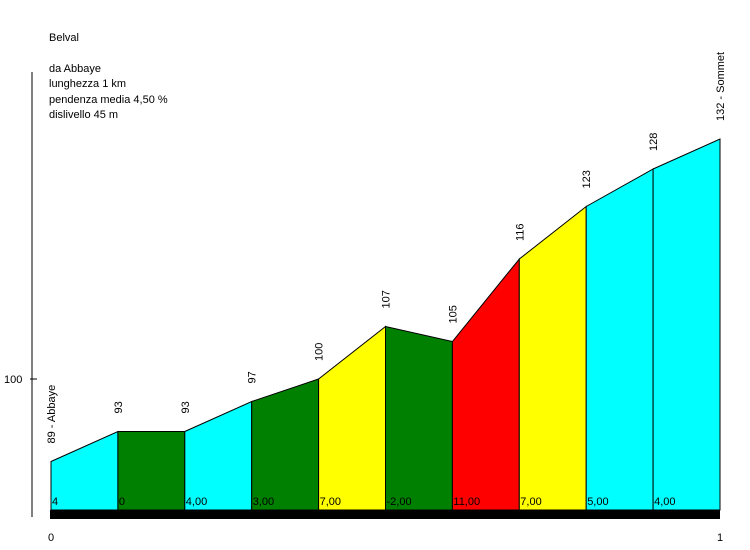  I want to click on elevation-label: 89 - Abbaye, so click(52, 414).